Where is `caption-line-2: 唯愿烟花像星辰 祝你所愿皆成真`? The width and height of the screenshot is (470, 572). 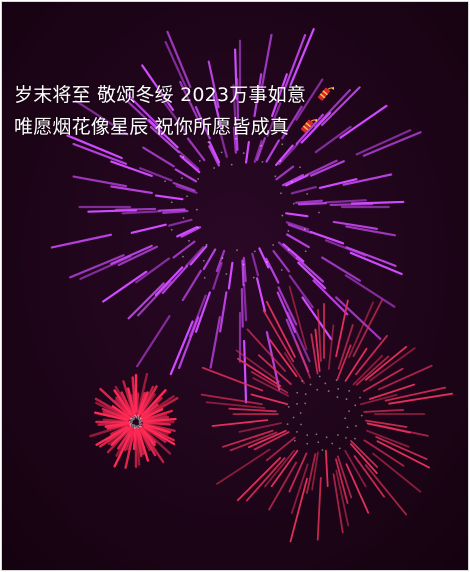
caption-line-2: 唯愿烟花像星辰 祝你所愿皆成真 is located at coordinates (166, 125).